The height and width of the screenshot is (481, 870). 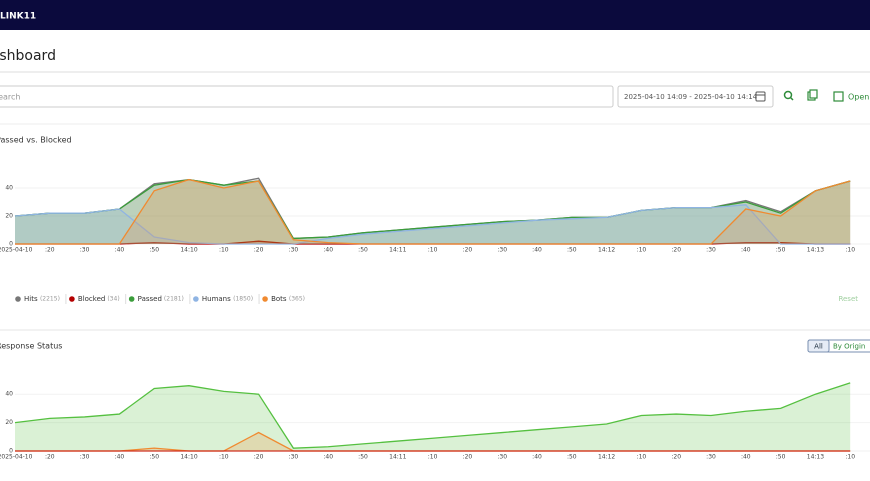 I want to click on legend-count: (1850), so click(x=243, y=299).